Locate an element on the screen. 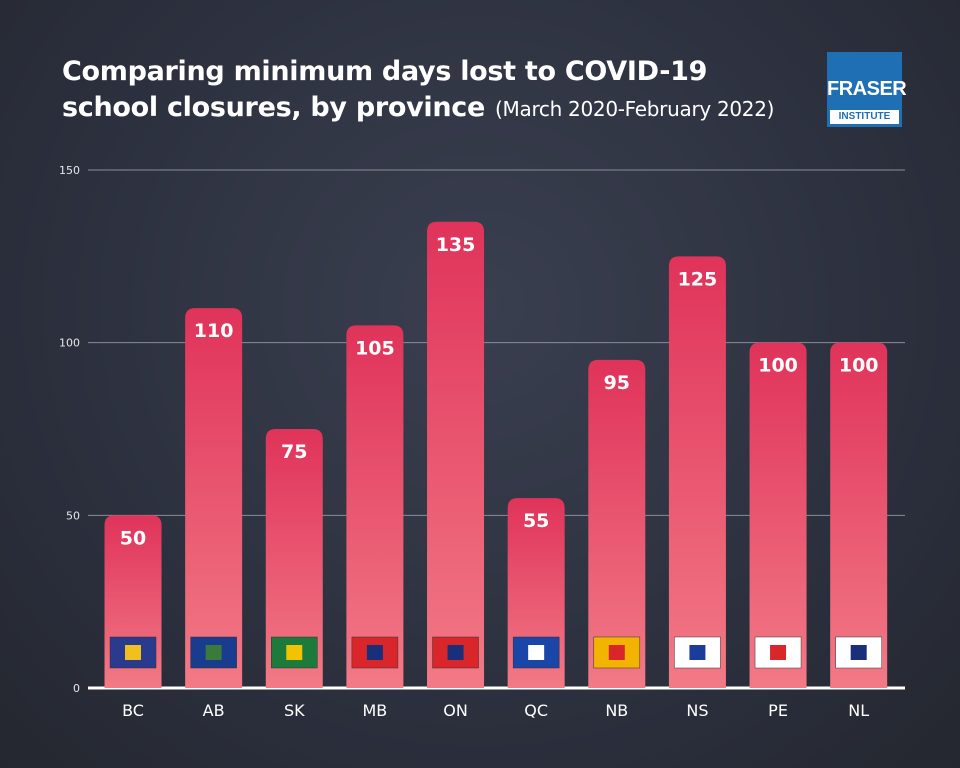 The width and height of the screenshot is (960, 768). x-tick-label: NS is located at coordinates (697, 710).